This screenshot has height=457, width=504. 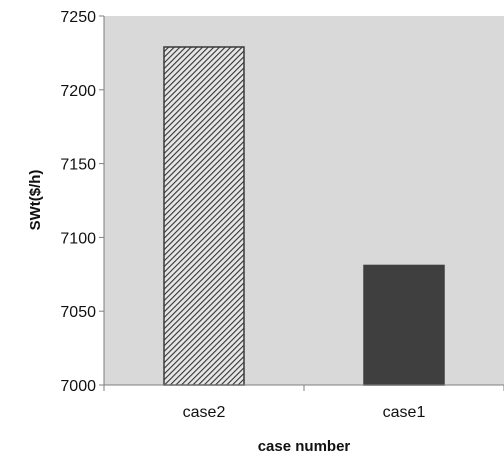 What do you see at coordinates (303, 403) in the screenshot?
I see `x-categories: case2 case1` at bounding box center [303, 403].